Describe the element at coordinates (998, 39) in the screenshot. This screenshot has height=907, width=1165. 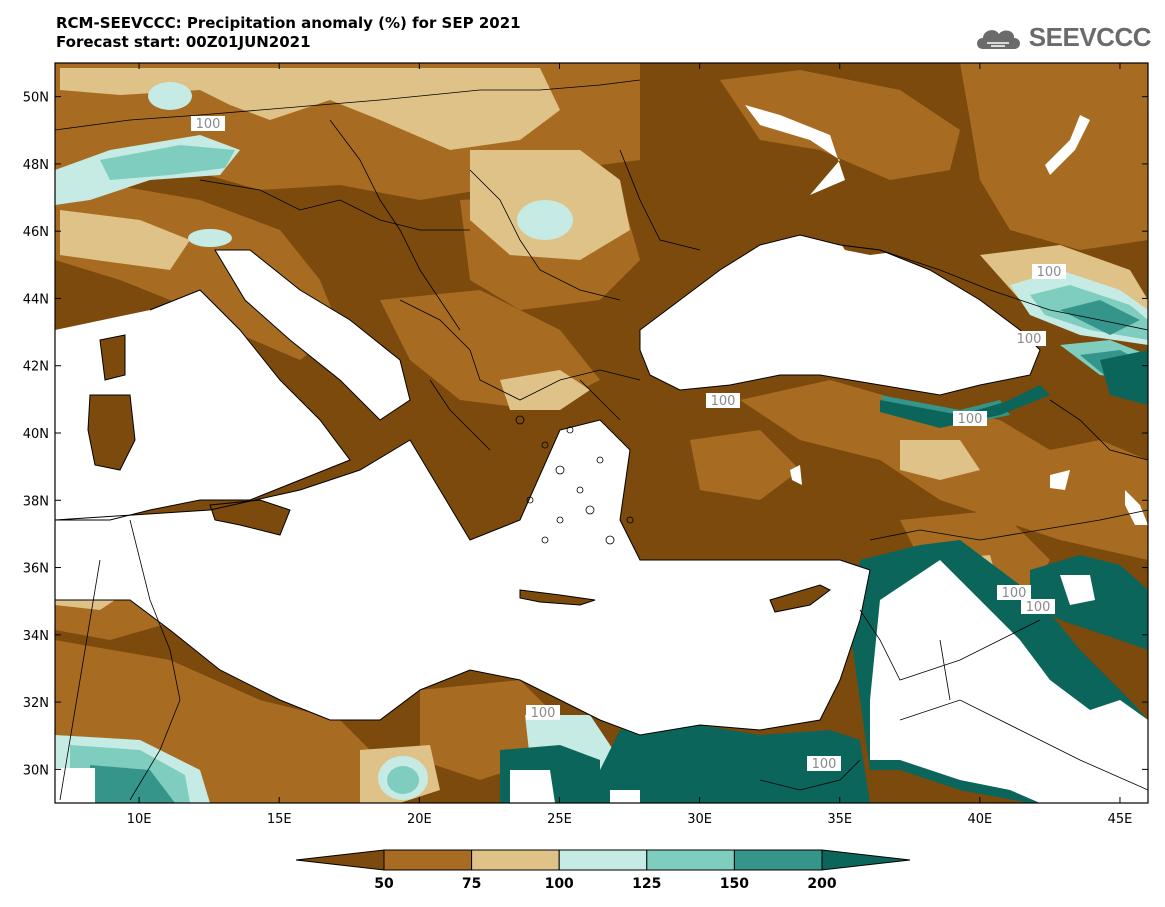
I see `cloud-logo-icon` at that location.